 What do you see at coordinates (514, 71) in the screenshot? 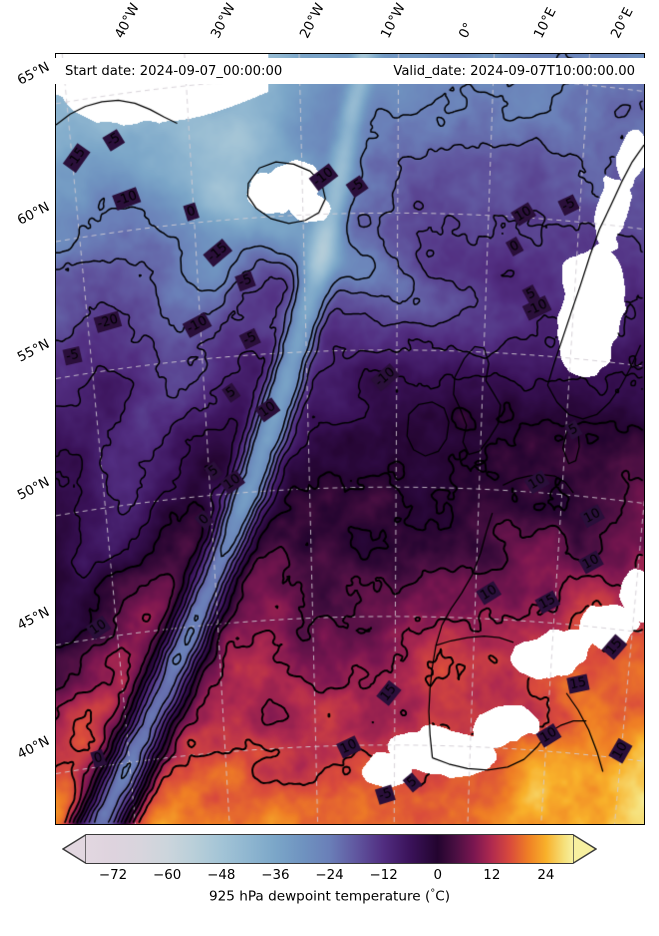
I see `valid-date-label: Valid_date: 2024-09-07T10:00:00.00` at bounding box center [514, 71].